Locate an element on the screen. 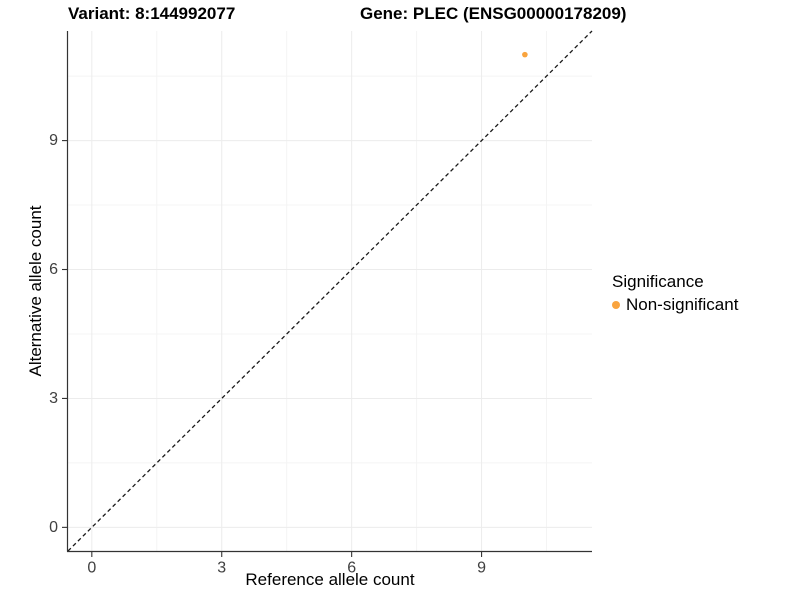 The image size is (800, 600). x-tick-label: 3 is located at coordinates (221, 567).